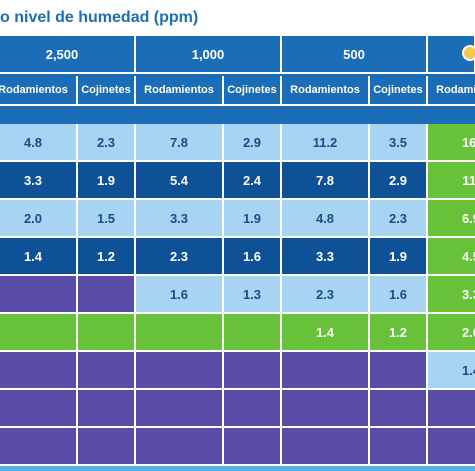 This screenshot has width=475, height=471. Describe the element at coordinates (253, 91) in the screenshot. I see `sub-header-cojinetes-2: Cojinetes` at that location.